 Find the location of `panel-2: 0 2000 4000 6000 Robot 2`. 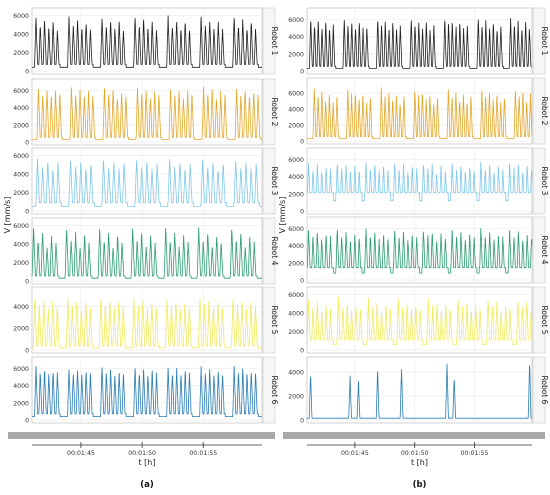

panel-2: 0 2000 4000 6000 Robot 2 is located at coordinates (418, 111).